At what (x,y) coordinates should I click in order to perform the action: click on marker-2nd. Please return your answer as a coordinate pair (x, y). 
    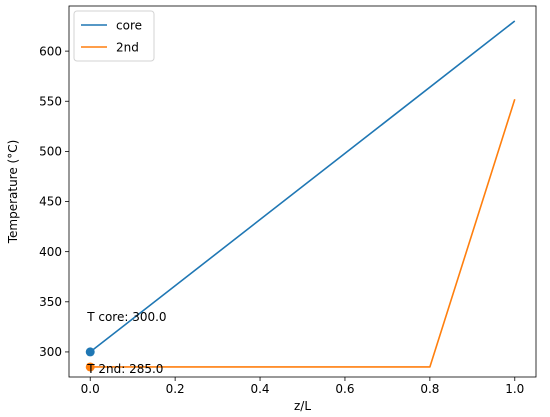
    Looking at the image, I should click on (90, 367).